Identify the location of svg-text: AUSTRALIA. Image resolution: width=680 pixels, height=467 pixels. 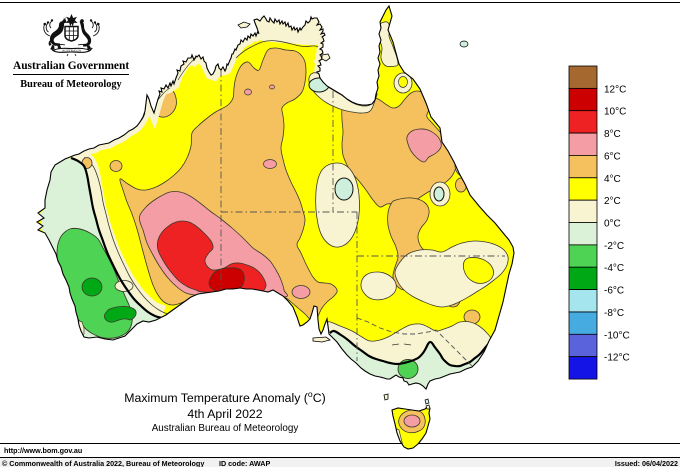
(72, 51).